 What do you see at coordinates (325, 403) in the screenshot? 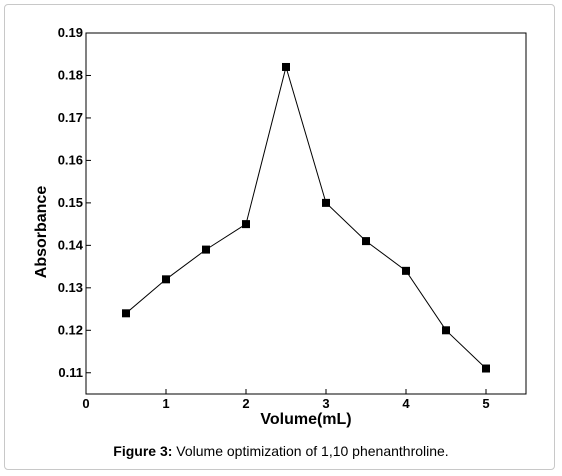
I see `x-tick-label: 3` at bounding box center [325, 403].